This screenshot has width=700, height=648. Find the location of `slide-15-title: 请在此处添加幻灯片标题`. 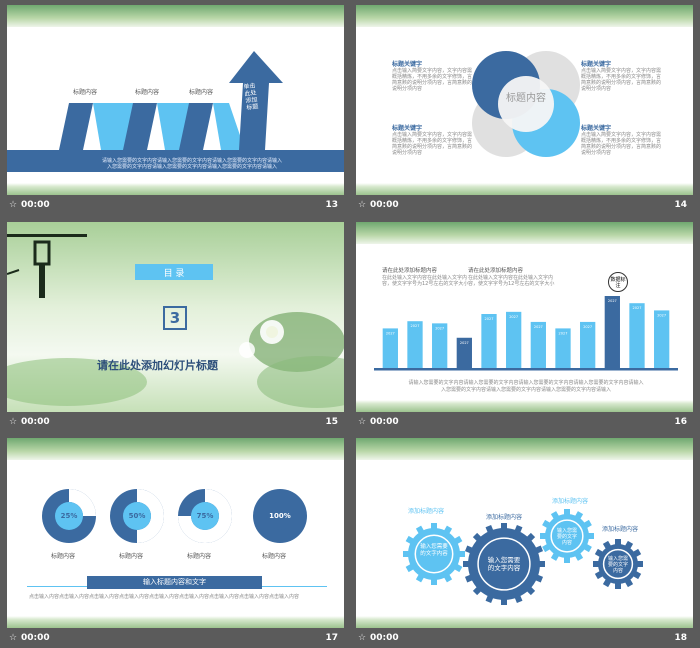

slide-15-title: 请在此处添加幻灯片标题 is located at coordinates (157, 365).